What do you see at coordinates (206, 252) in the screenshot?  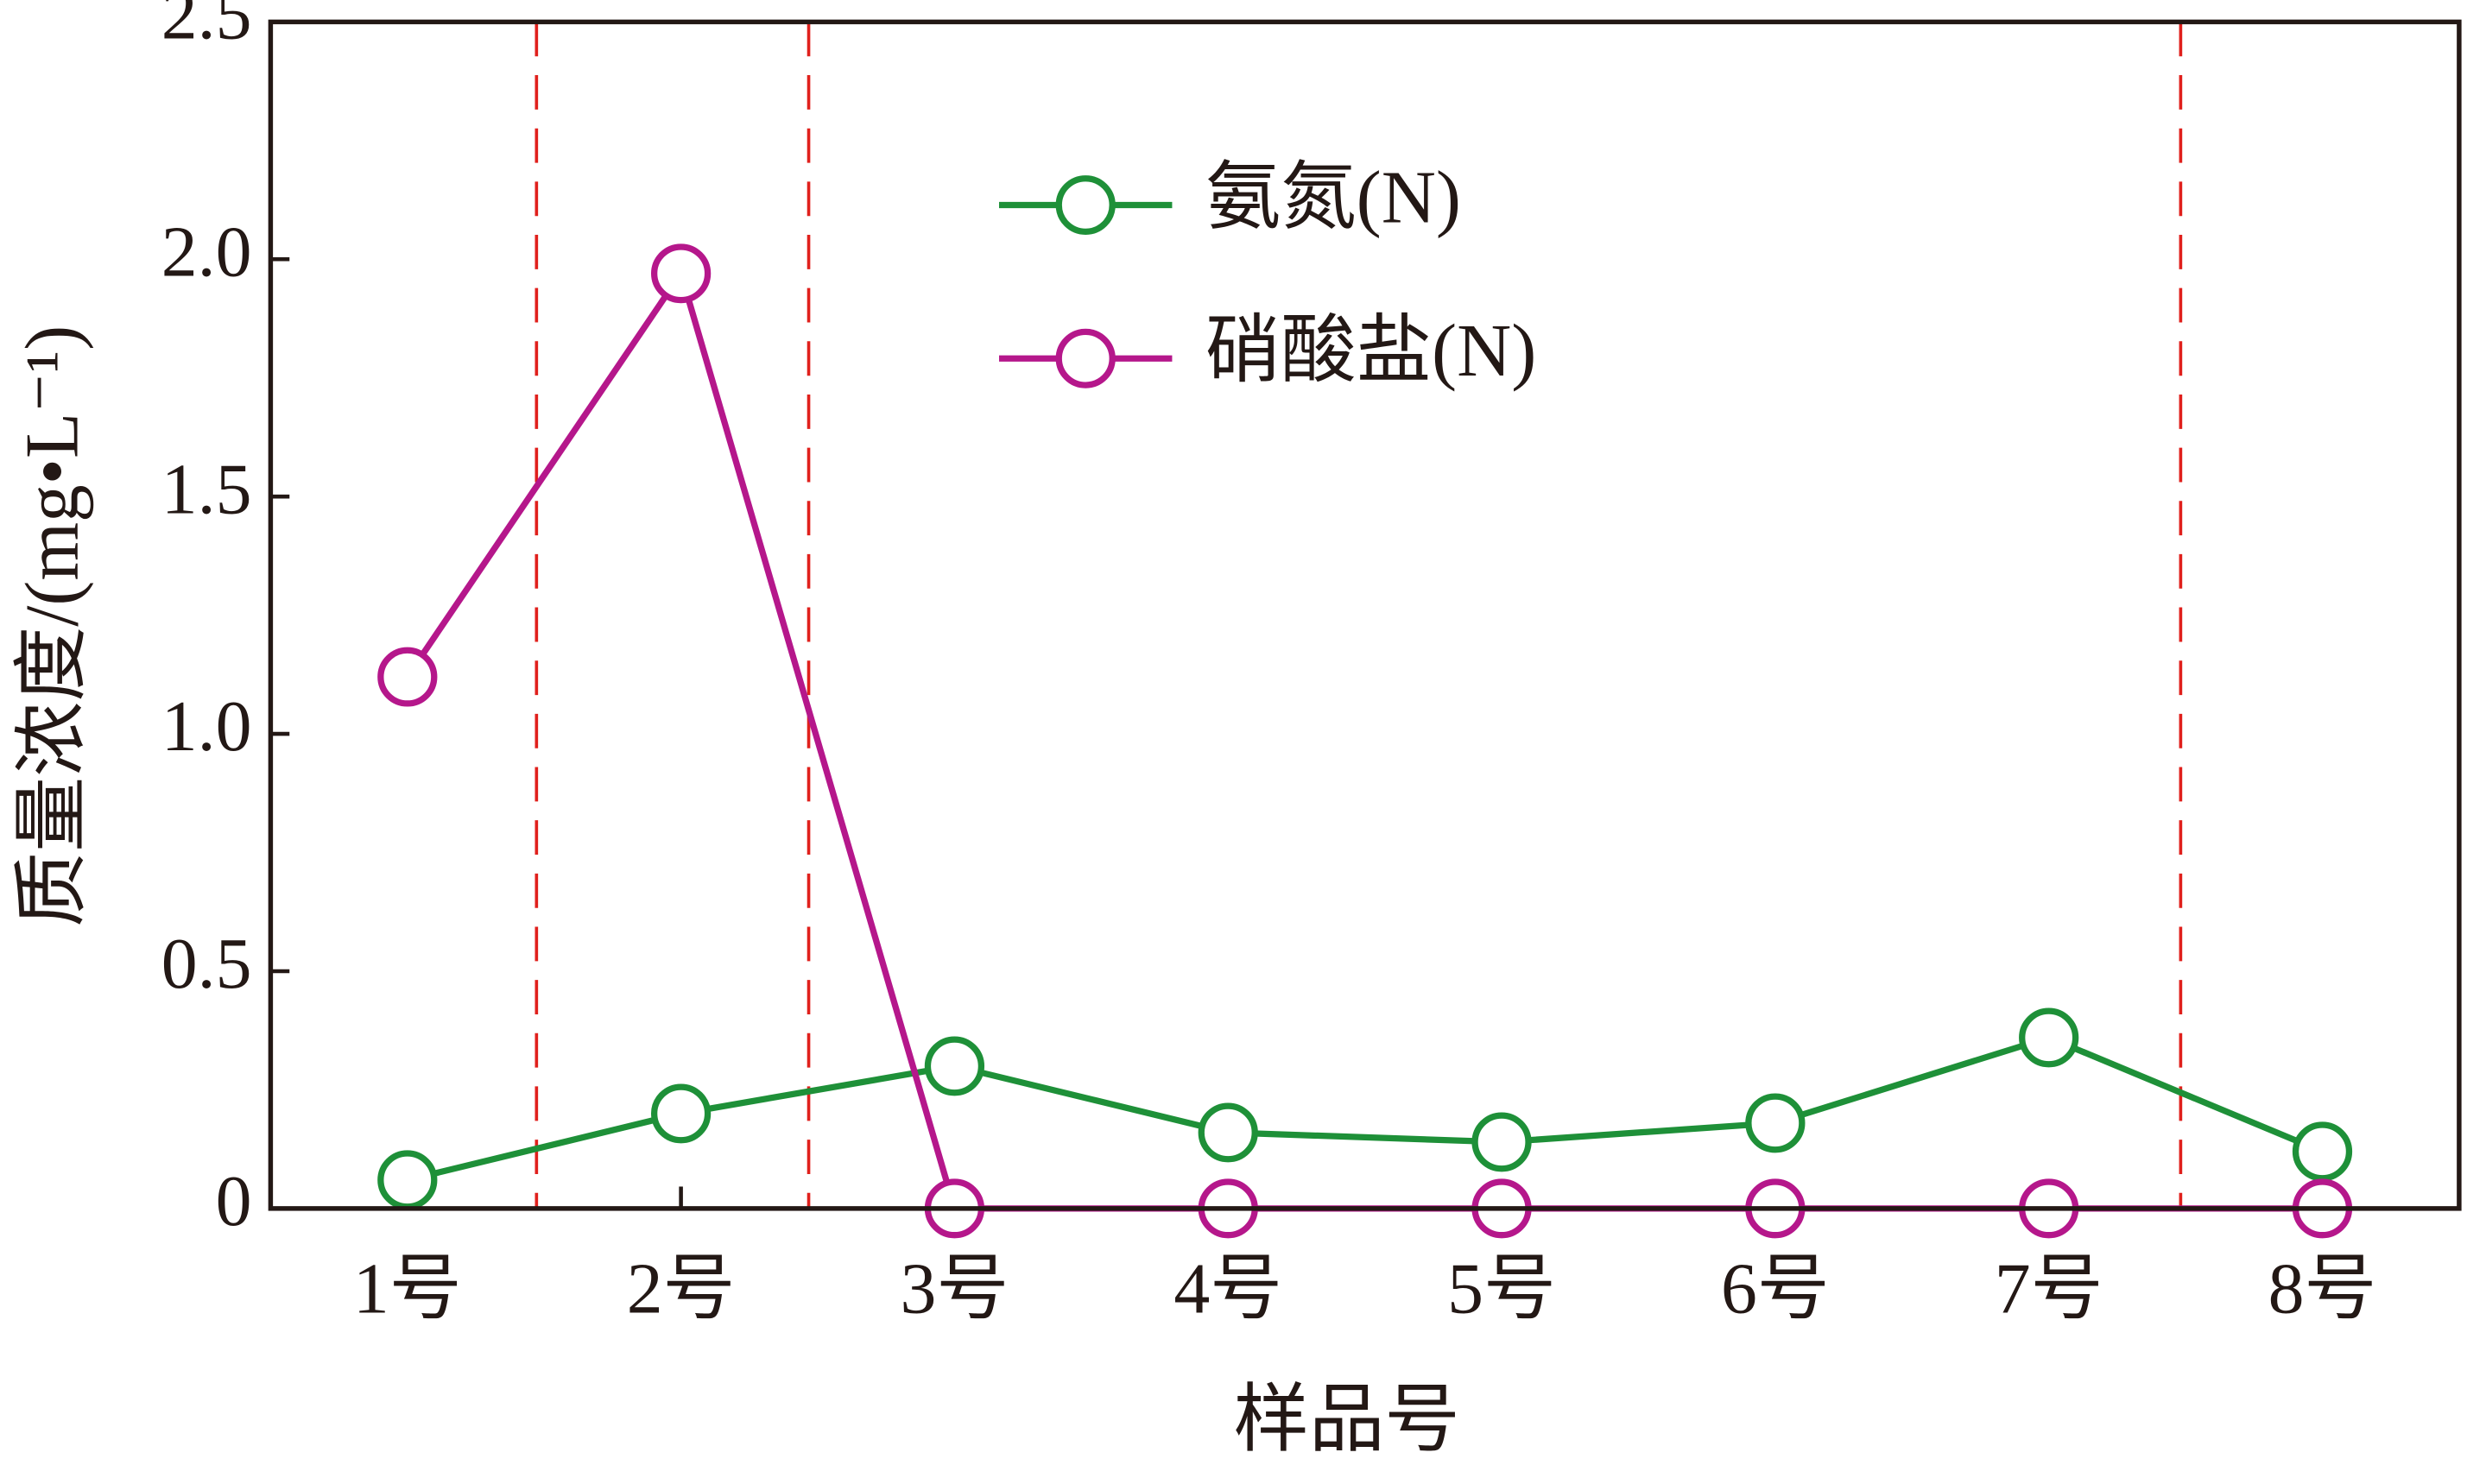 I see `y-tick-label: 2.0` at bounding box center [206, 252].